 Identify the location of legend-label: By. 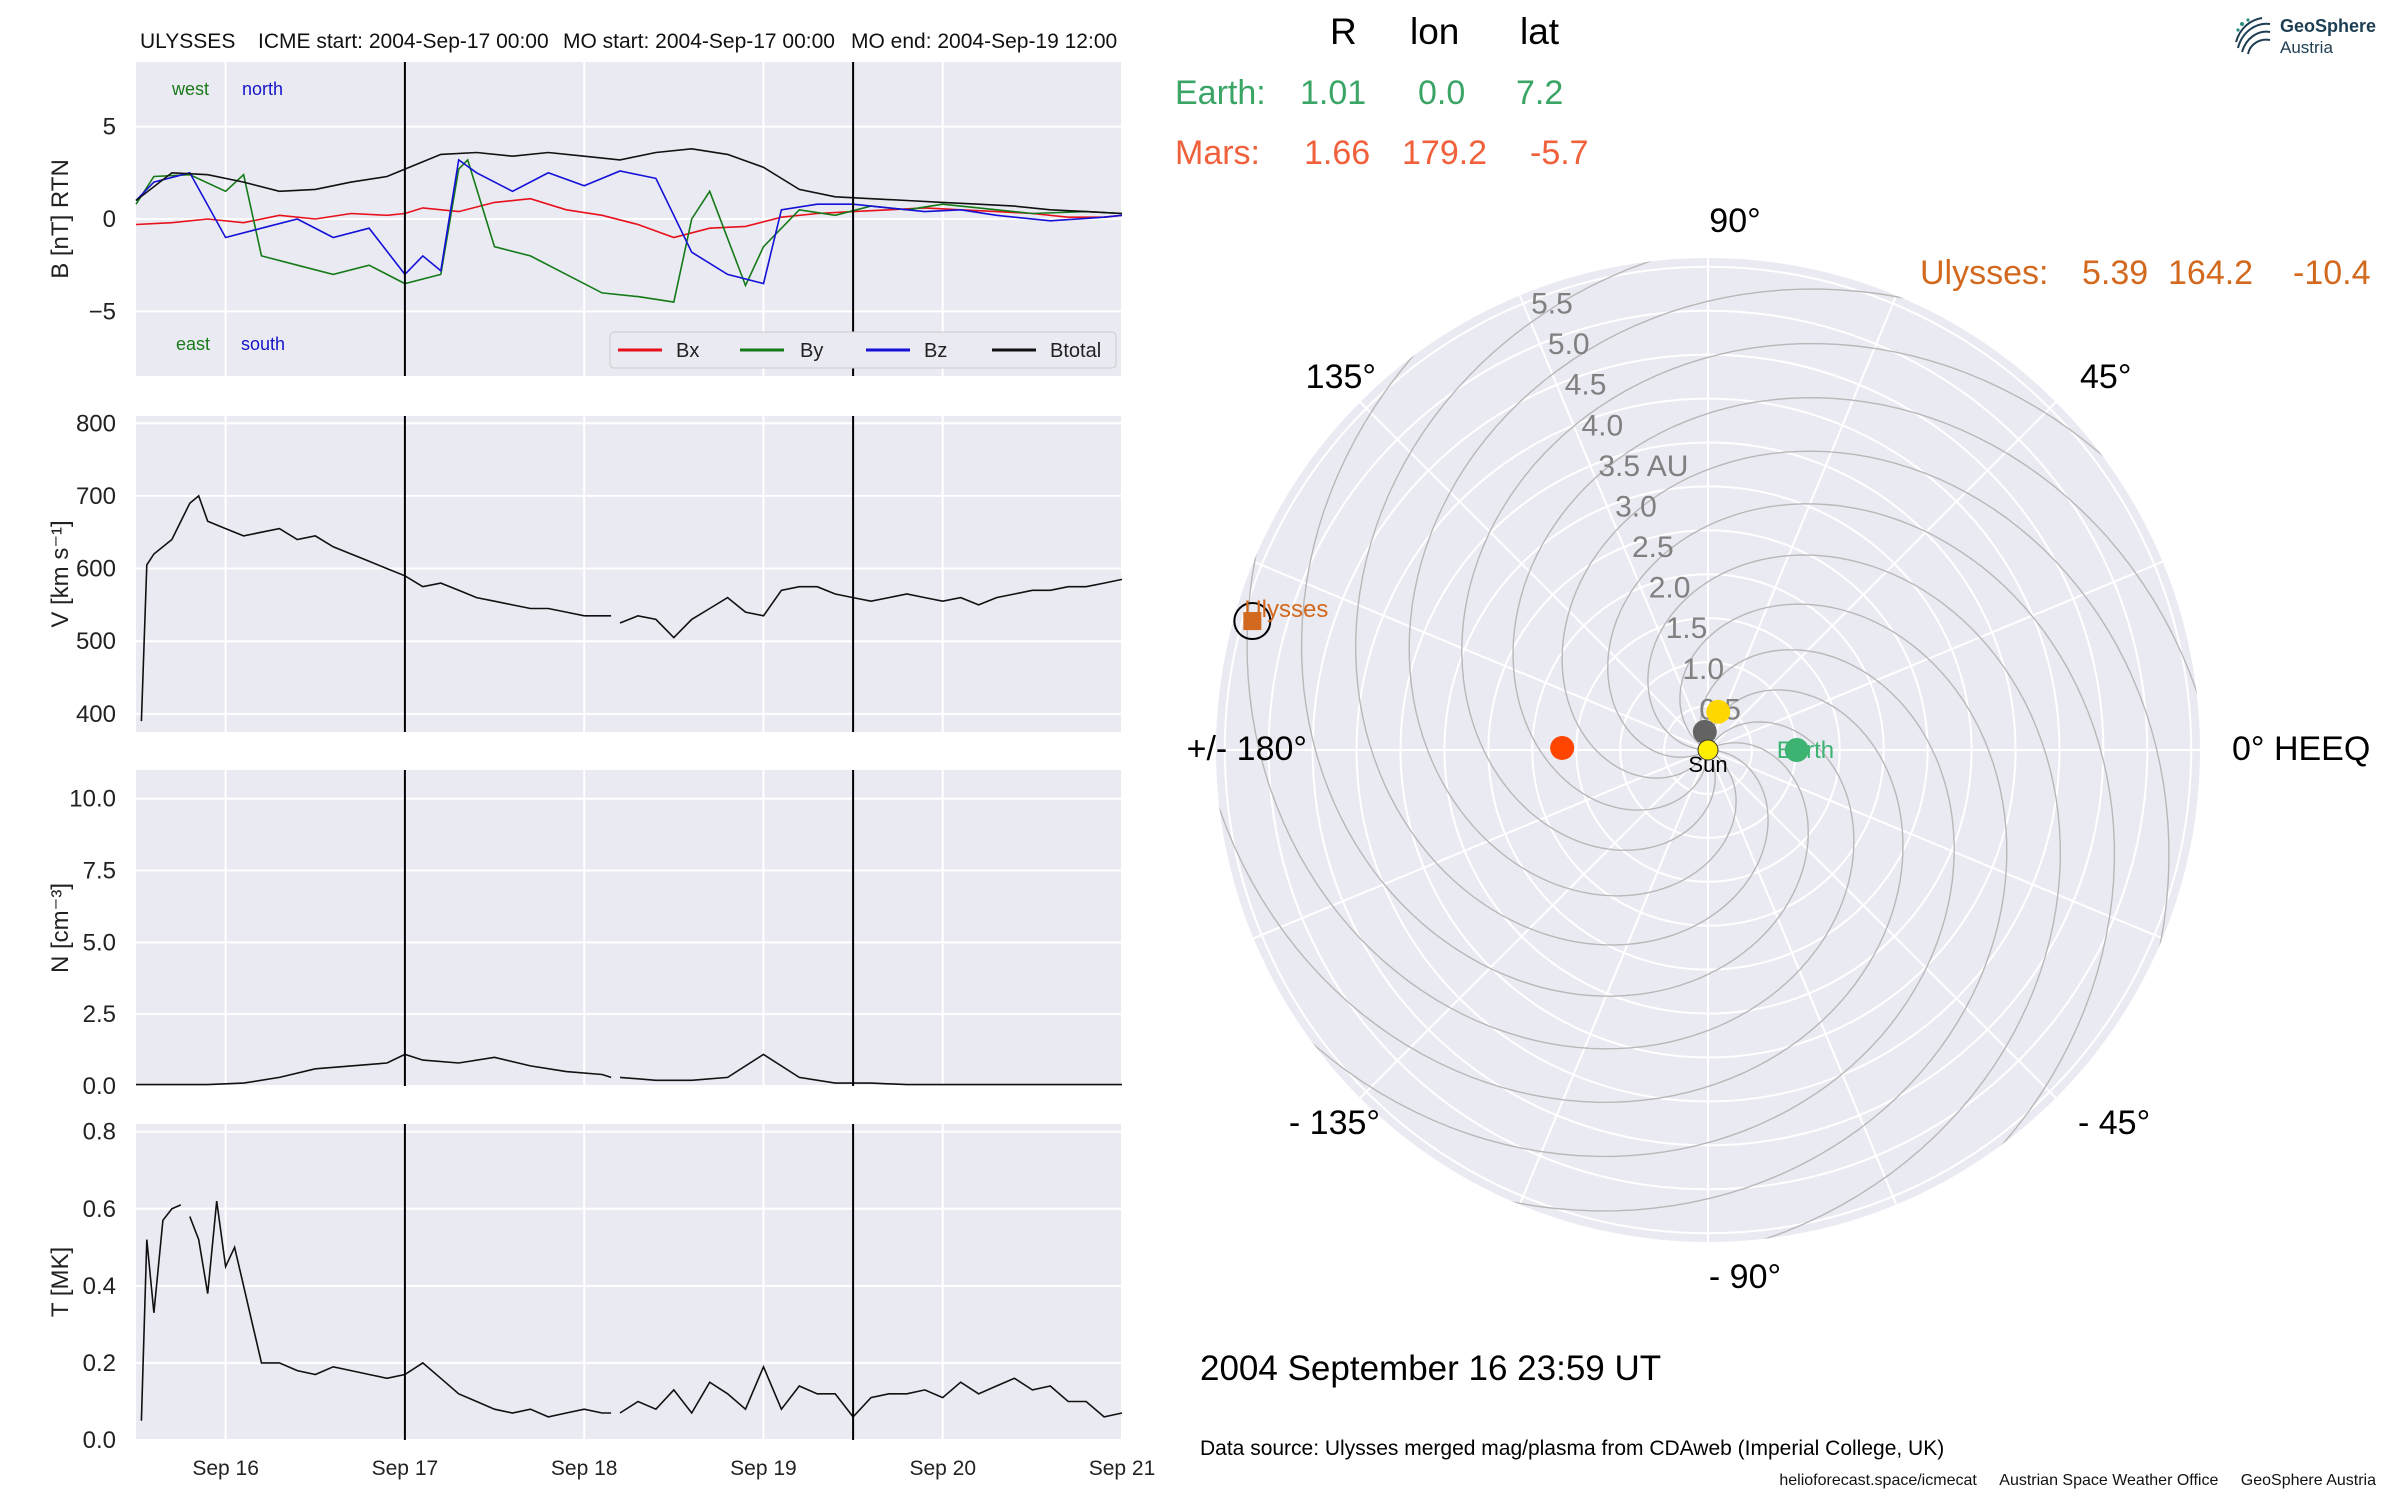
(811, 351).